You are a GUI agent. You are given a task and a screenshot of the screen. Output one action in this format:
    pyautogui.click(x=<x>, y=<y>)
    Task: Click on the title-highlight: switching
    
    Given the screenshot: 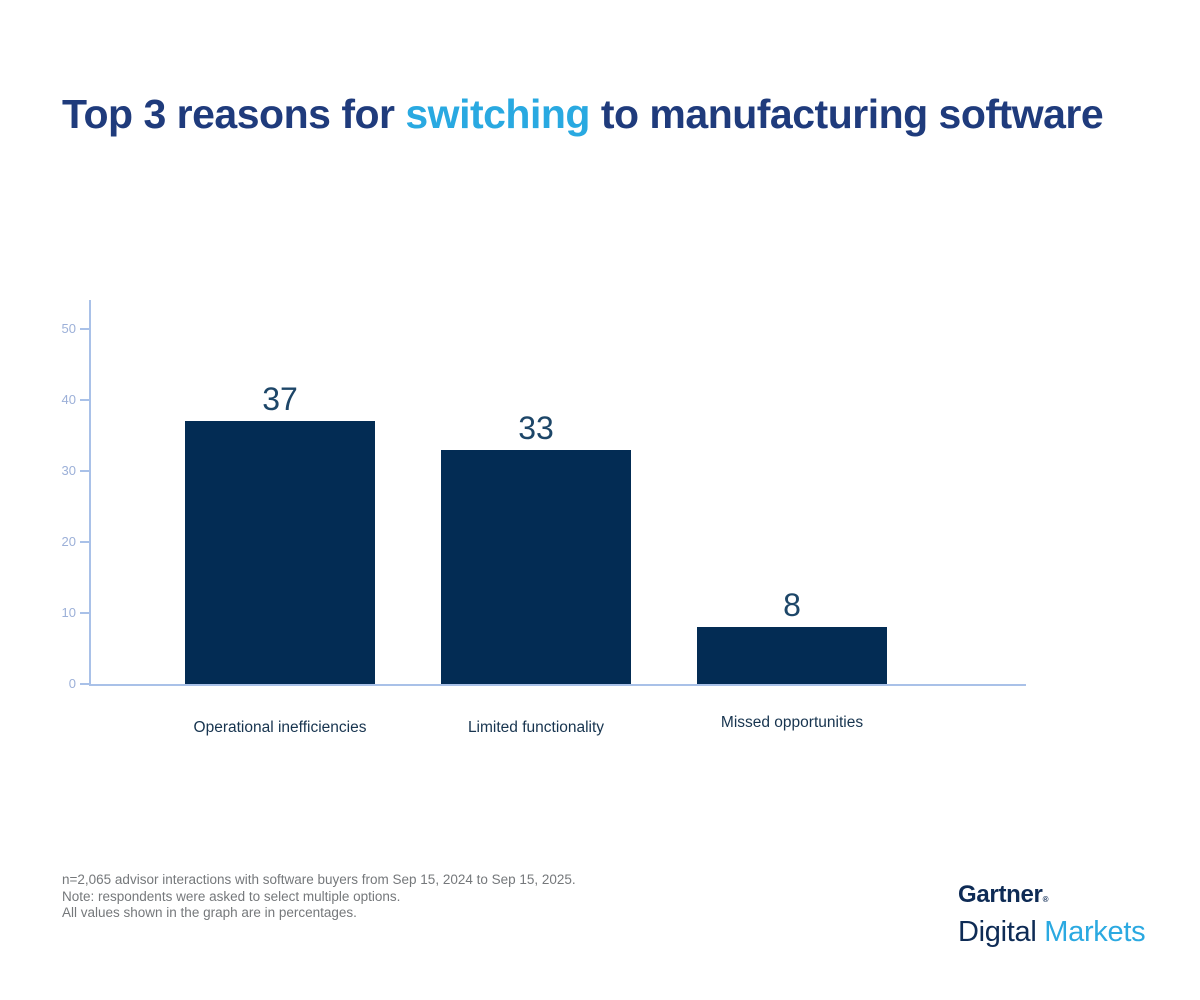 What is the action you would take?
    pyautogui.click(x=497, y=114)
    